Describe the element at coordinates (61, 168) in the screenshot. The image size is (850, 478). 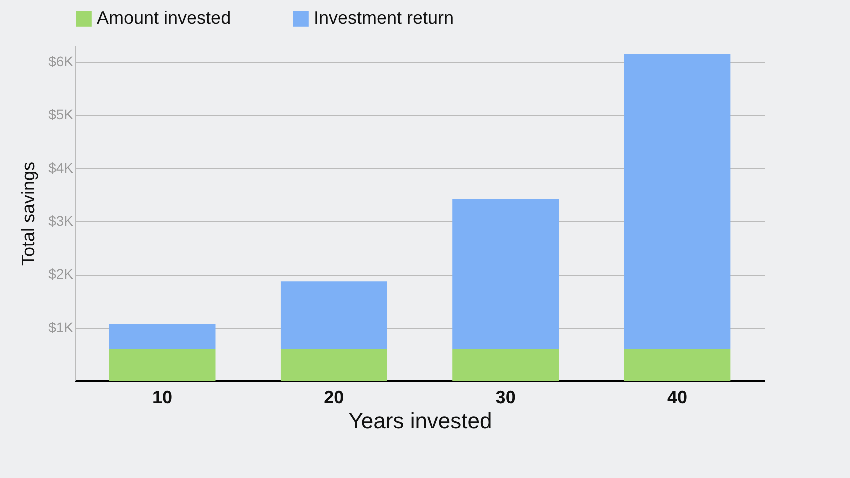
I see `y-tick-label: $4K` at that location.